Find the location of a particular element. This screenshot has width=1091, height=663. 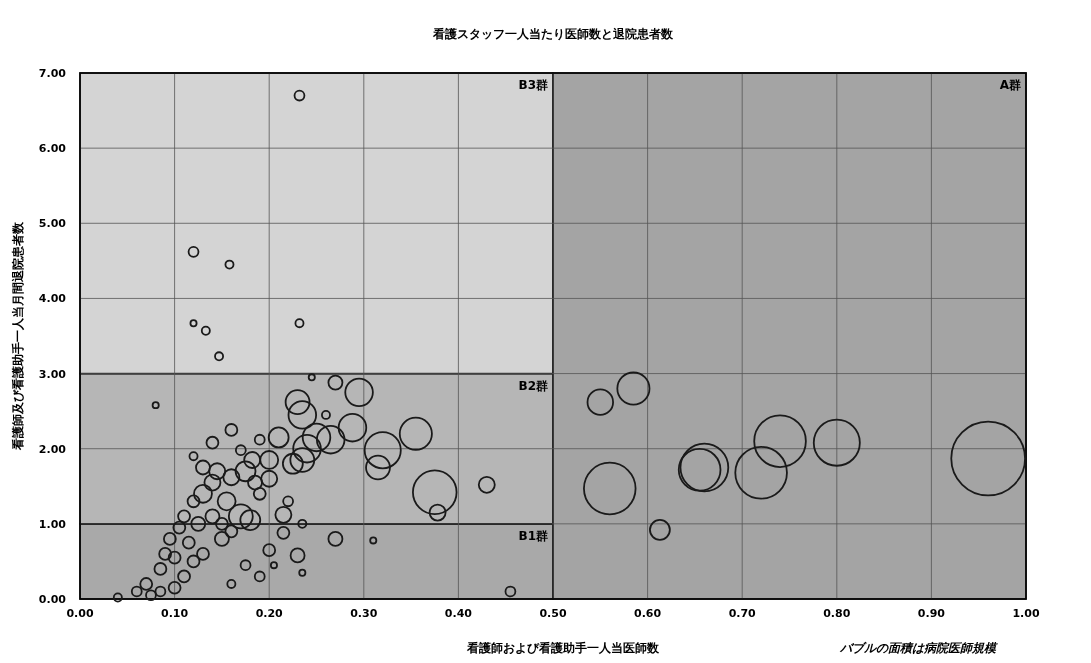

y-tick-label: 4.00 is located at coordinates (52, 299).